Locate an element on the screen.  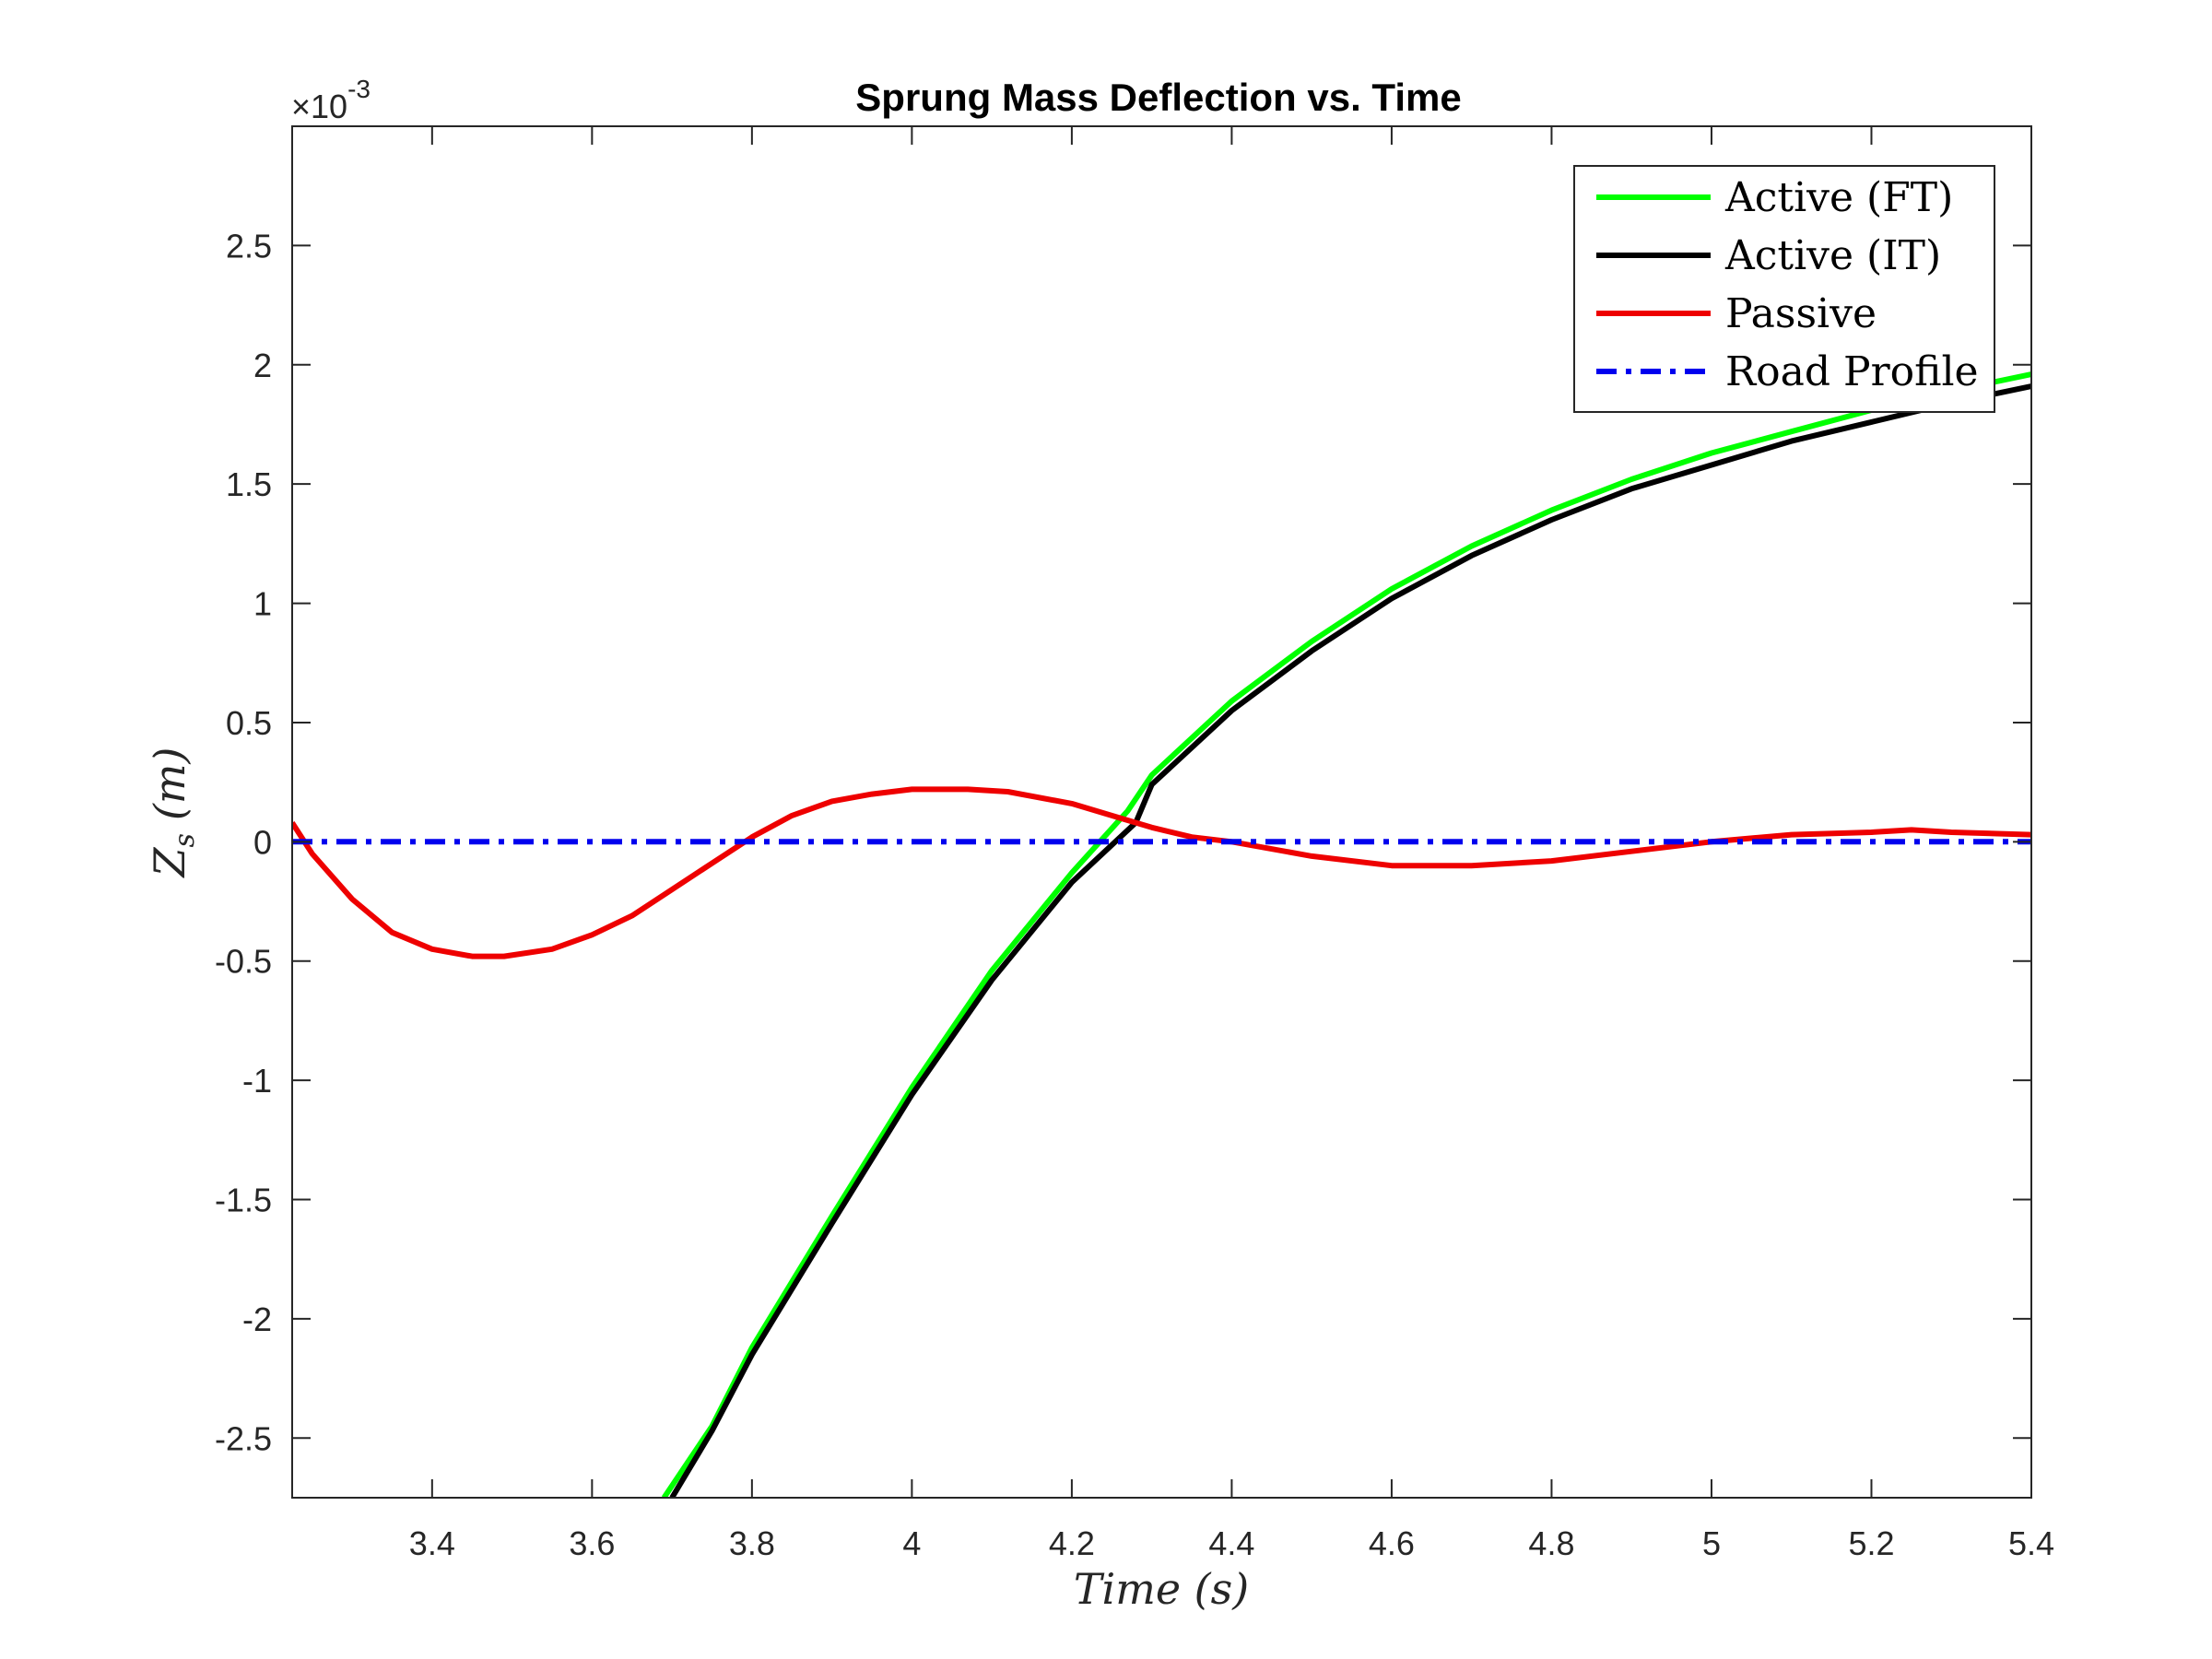
x-tick-label: 4.2 is located at coordinates (1072, 1543).